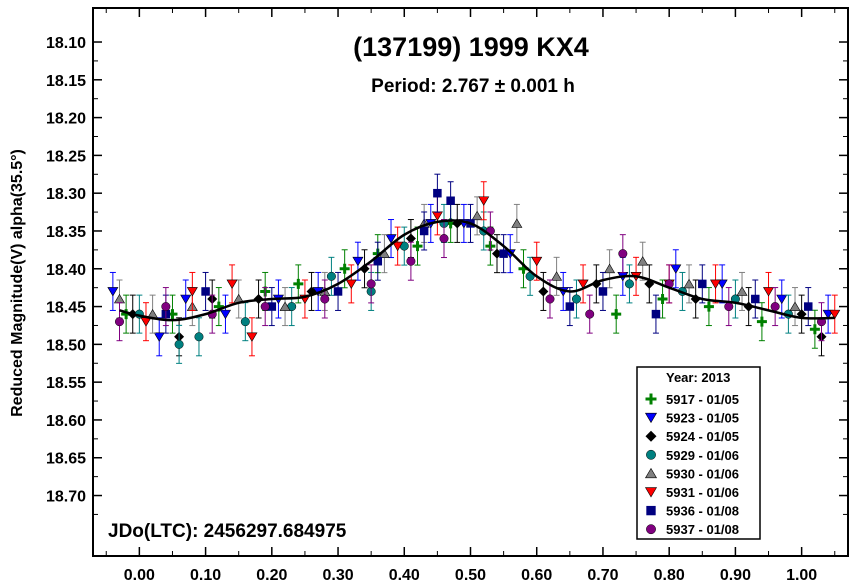  Describe the element at coordinates (702, 511) in the screenshot. I see `legend-label: 5936 - 01/08` at that location.